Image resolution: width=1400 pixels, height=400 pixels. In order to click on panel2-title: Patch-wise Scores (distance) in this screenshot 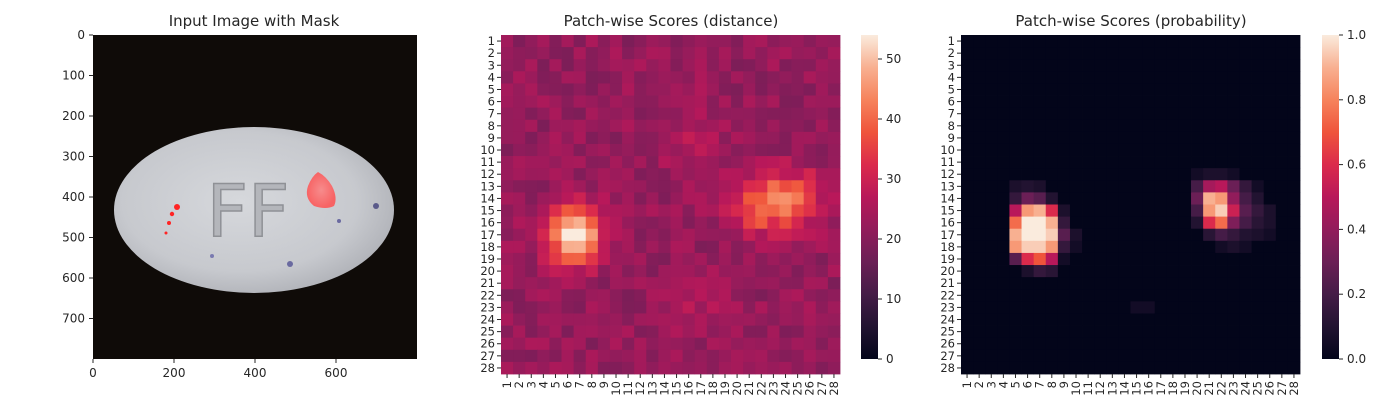, I will do `click(671, 21)`.